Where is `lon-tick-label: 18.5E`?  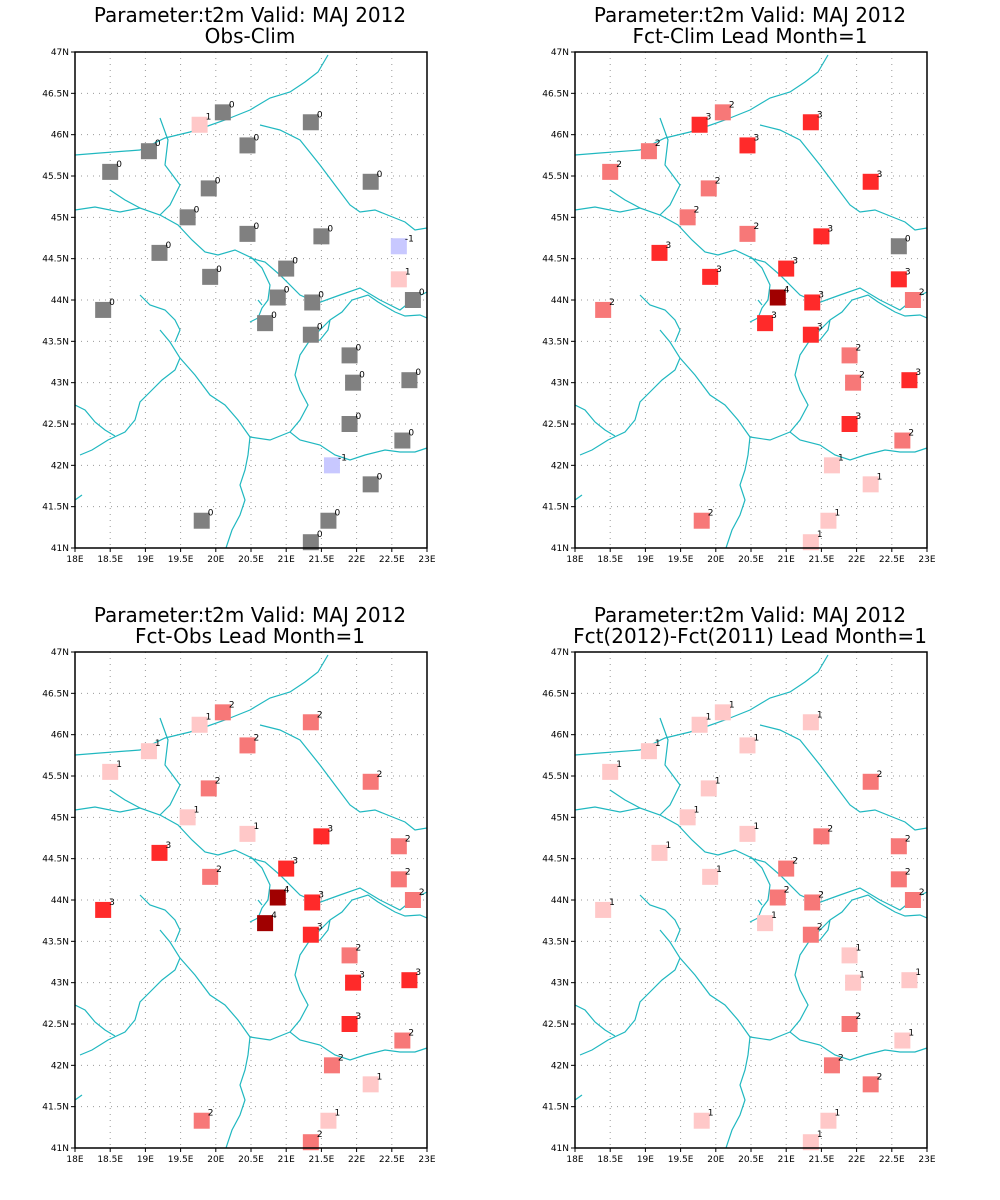 lon-tick-label: 18.5E is located at coordinates (110, 560).